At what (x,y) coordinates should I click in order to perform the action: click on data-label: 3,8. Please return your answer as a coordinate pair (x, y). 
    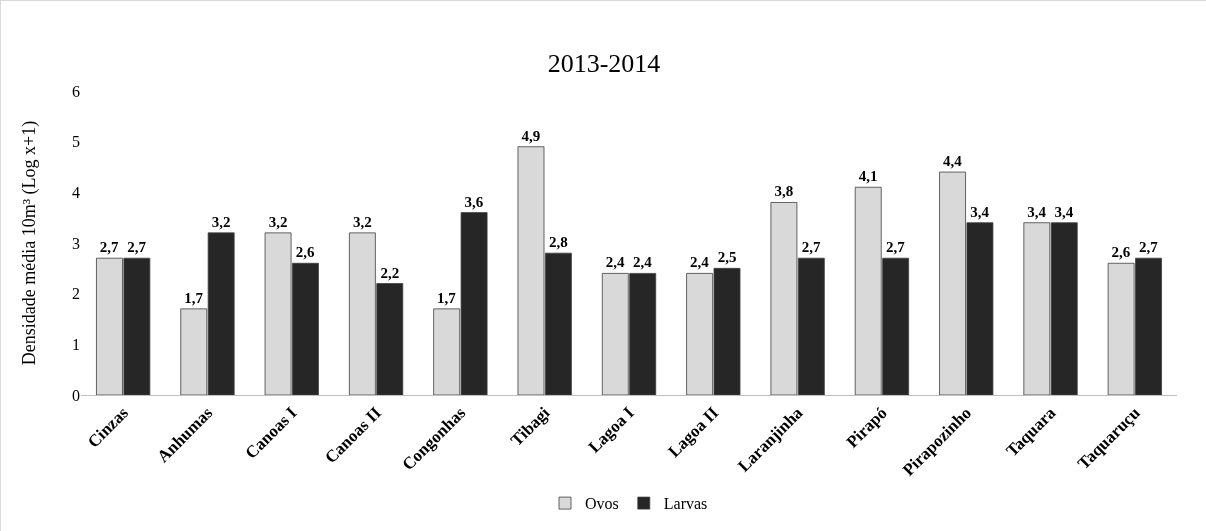
    Looking at the image, I should click on (784, 191).